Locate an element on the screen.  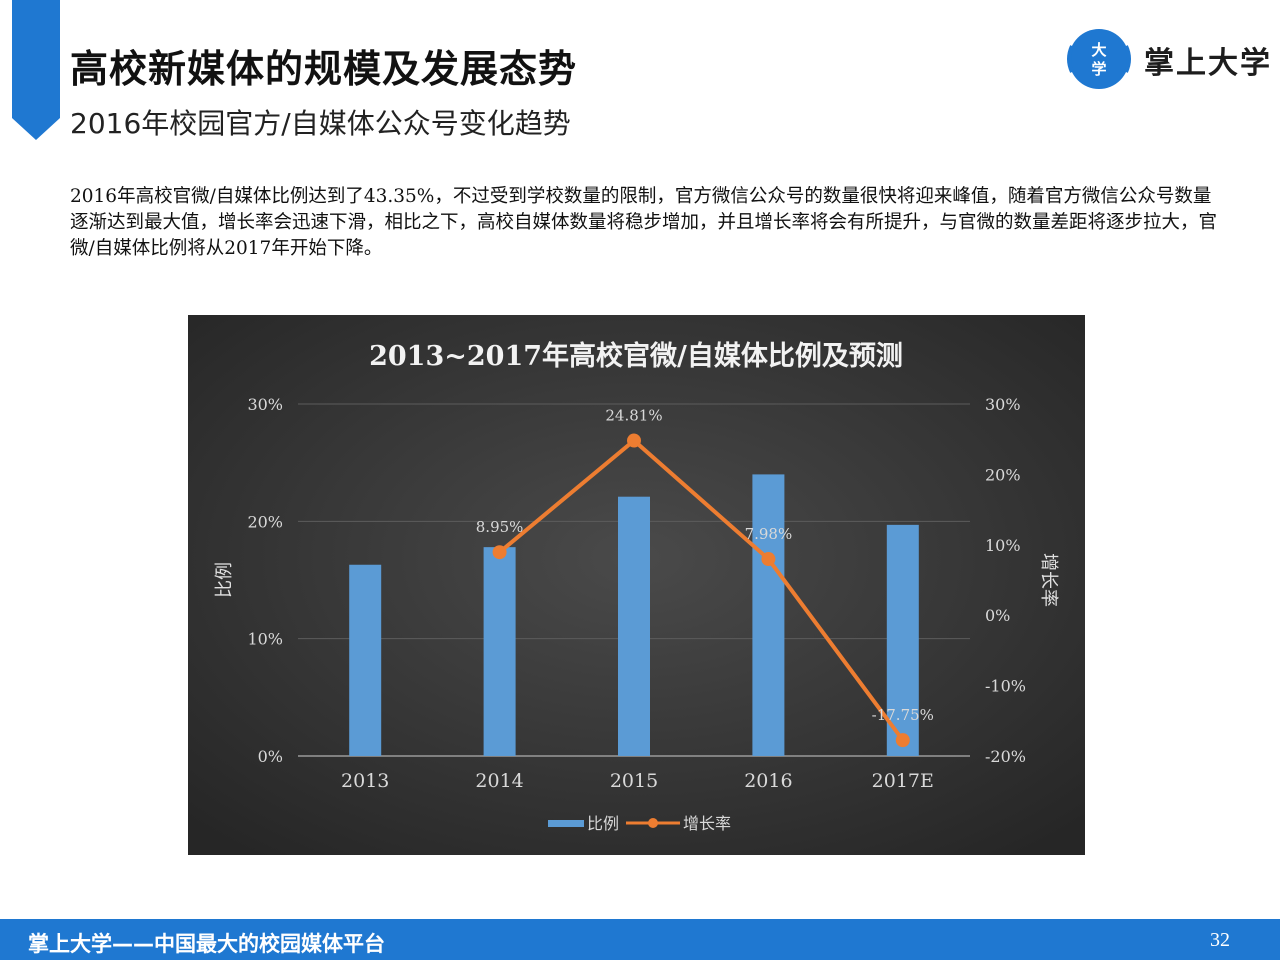
y-tick-label: 10% is located at coordinates (265, 639).